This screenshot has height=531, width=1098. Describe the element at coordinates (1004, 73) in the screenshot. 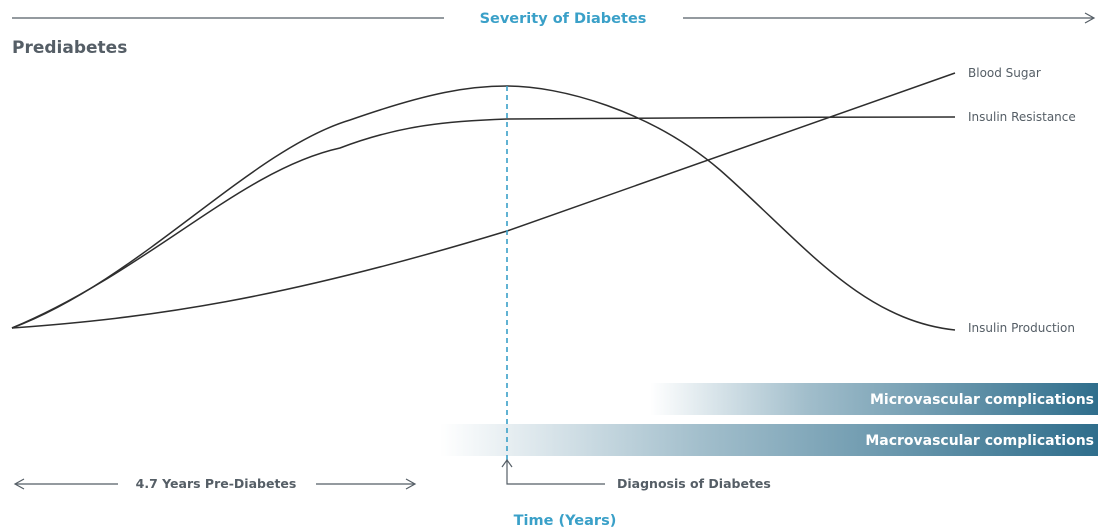

I see `curve-label-blood-sugar: Blood Sugar` at that location.